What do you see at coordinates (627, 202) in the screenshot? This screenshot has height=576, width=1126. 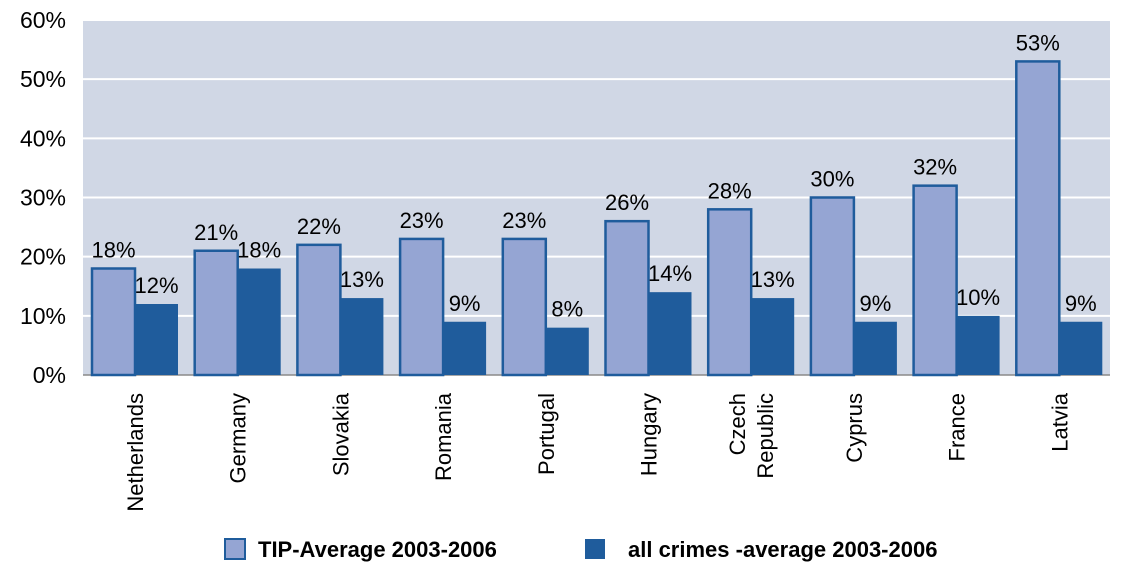 I see `data-label-tip-average: 26%` at bounding box center [627, 202].